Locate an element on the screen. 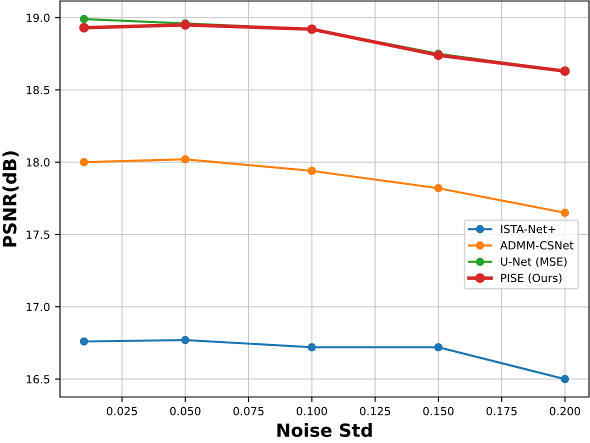 This screenshot has height=443, width=590. legend-label: U-Net (MSE) is located at coordinates (534, 262).